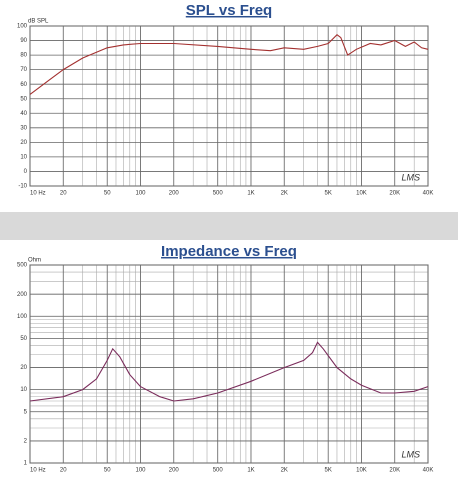 The image size is (458, 479). I want to click on y-tick-label: 0, so click(26, 172).